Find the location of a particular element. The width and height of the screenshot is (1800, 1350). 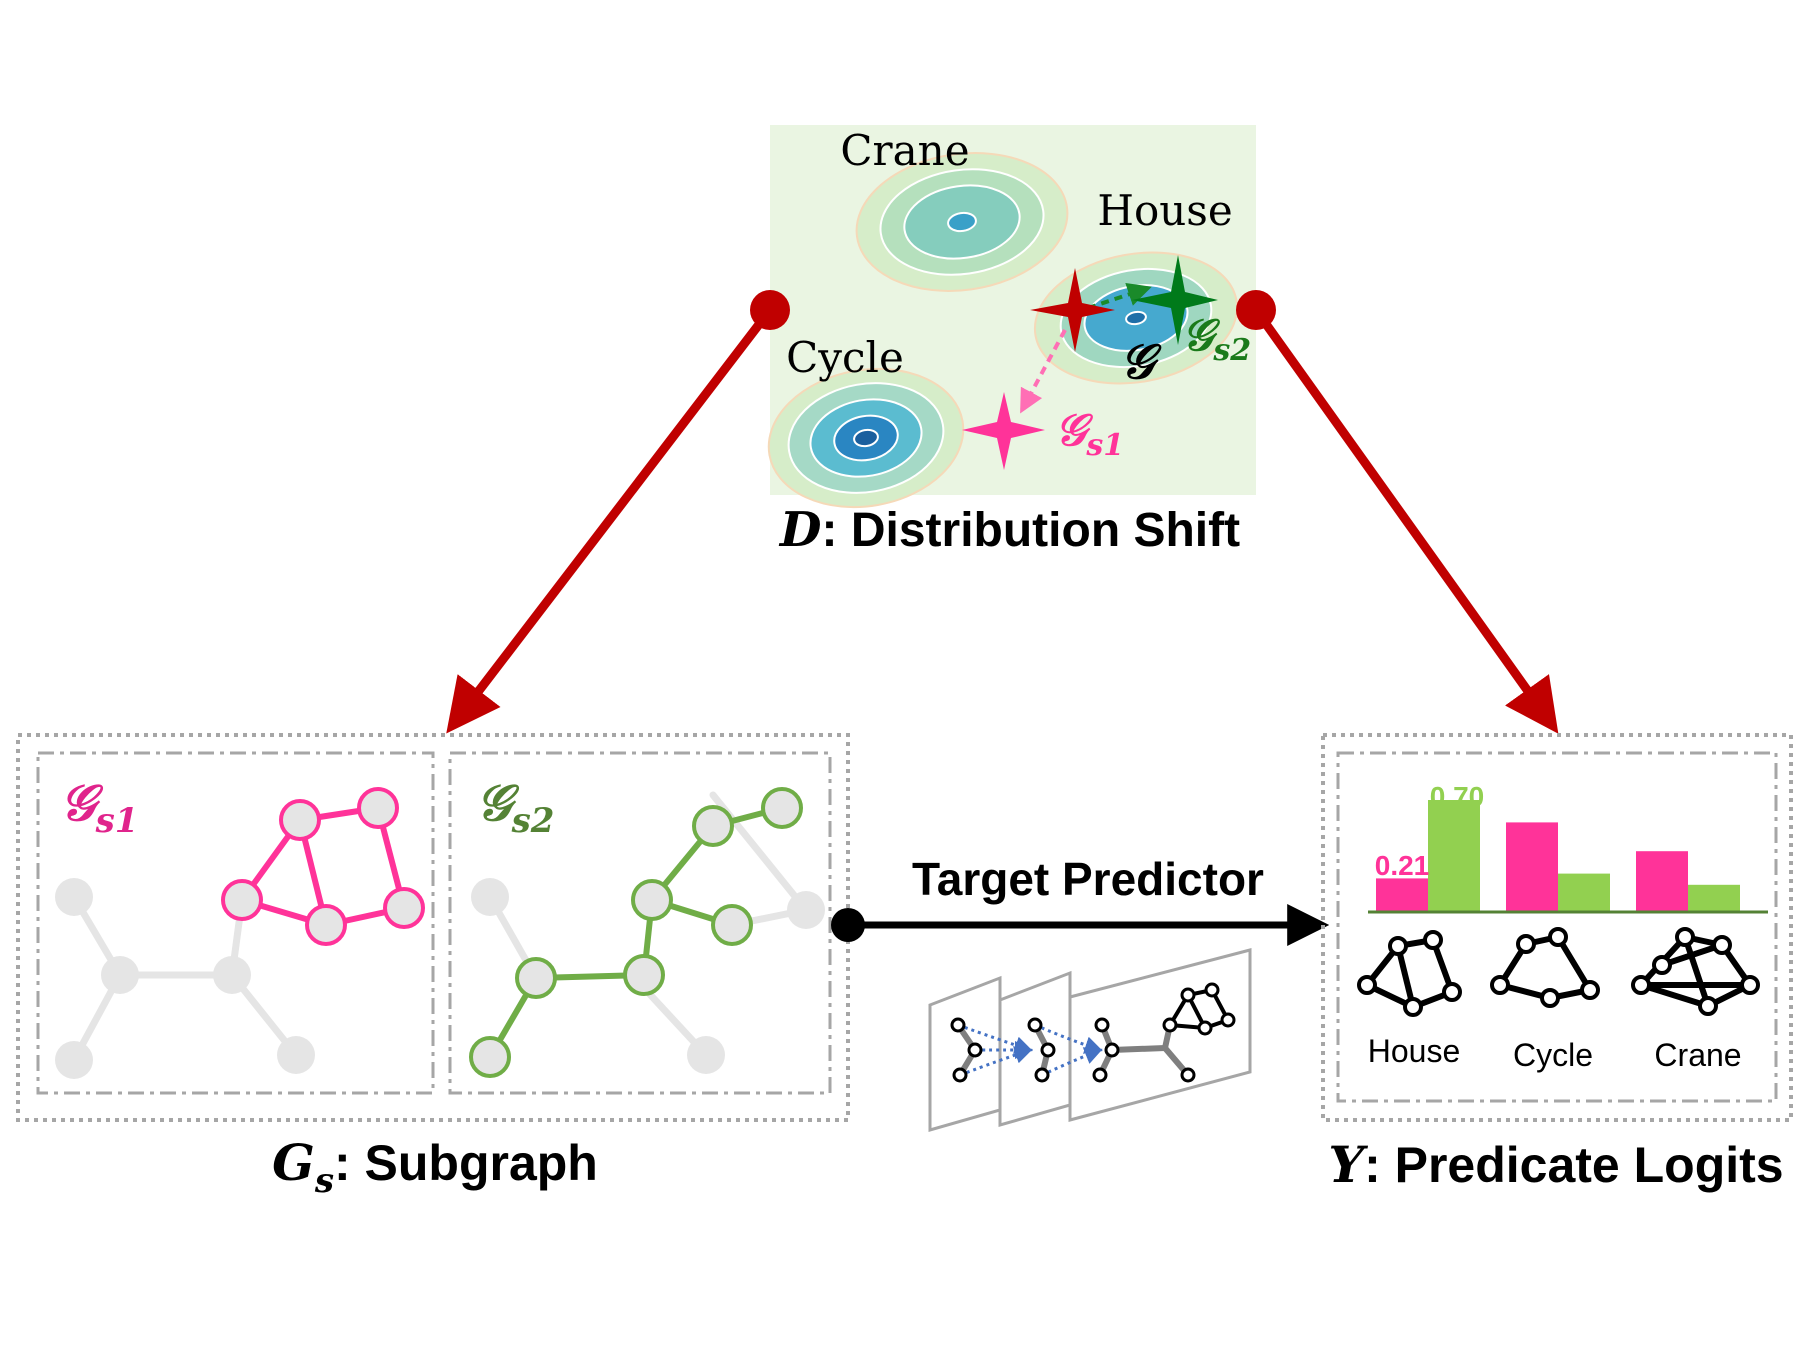

motif-nodes is located at coordinates (1558, 972).